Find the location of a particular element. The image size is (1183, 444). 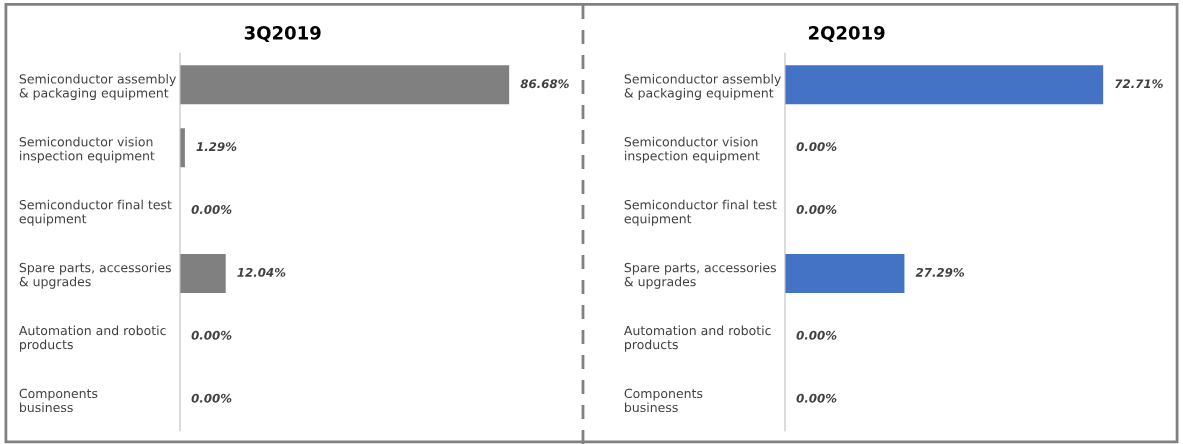

data-label: 86.68% is located at coordinates (544, 84).